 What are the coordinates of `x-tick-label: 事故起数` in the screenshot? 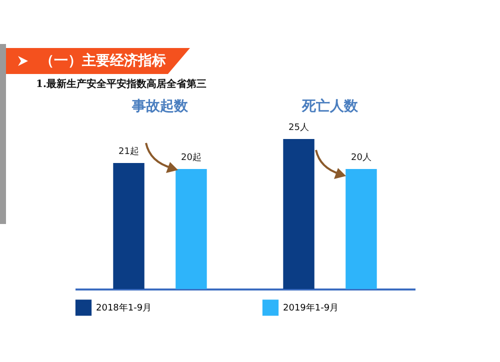 It's located at (160, 106).